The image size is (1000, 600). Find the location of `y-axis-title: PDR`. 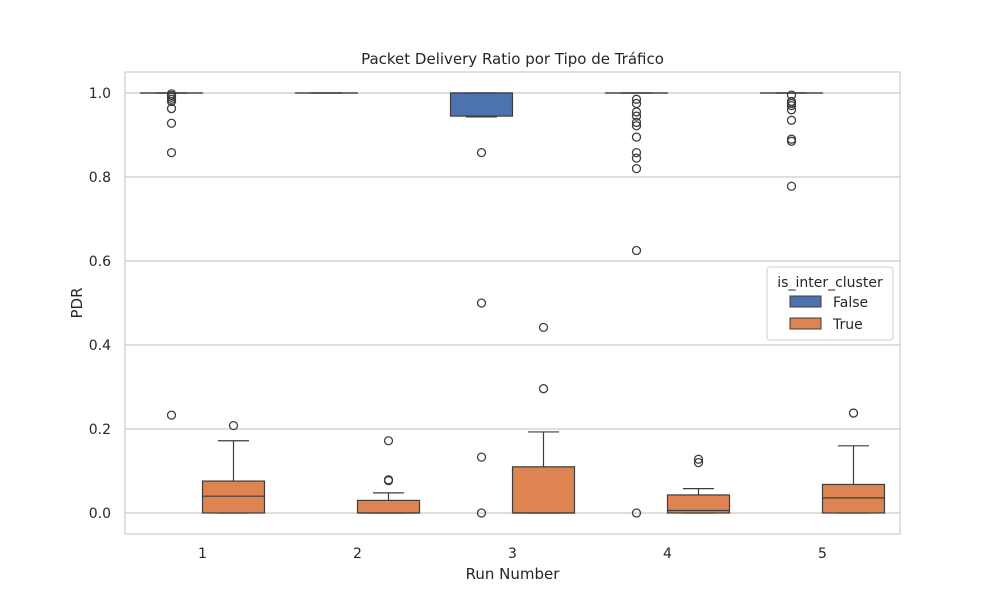

y-axis-title: PDR is located at coordinates (77, 302).